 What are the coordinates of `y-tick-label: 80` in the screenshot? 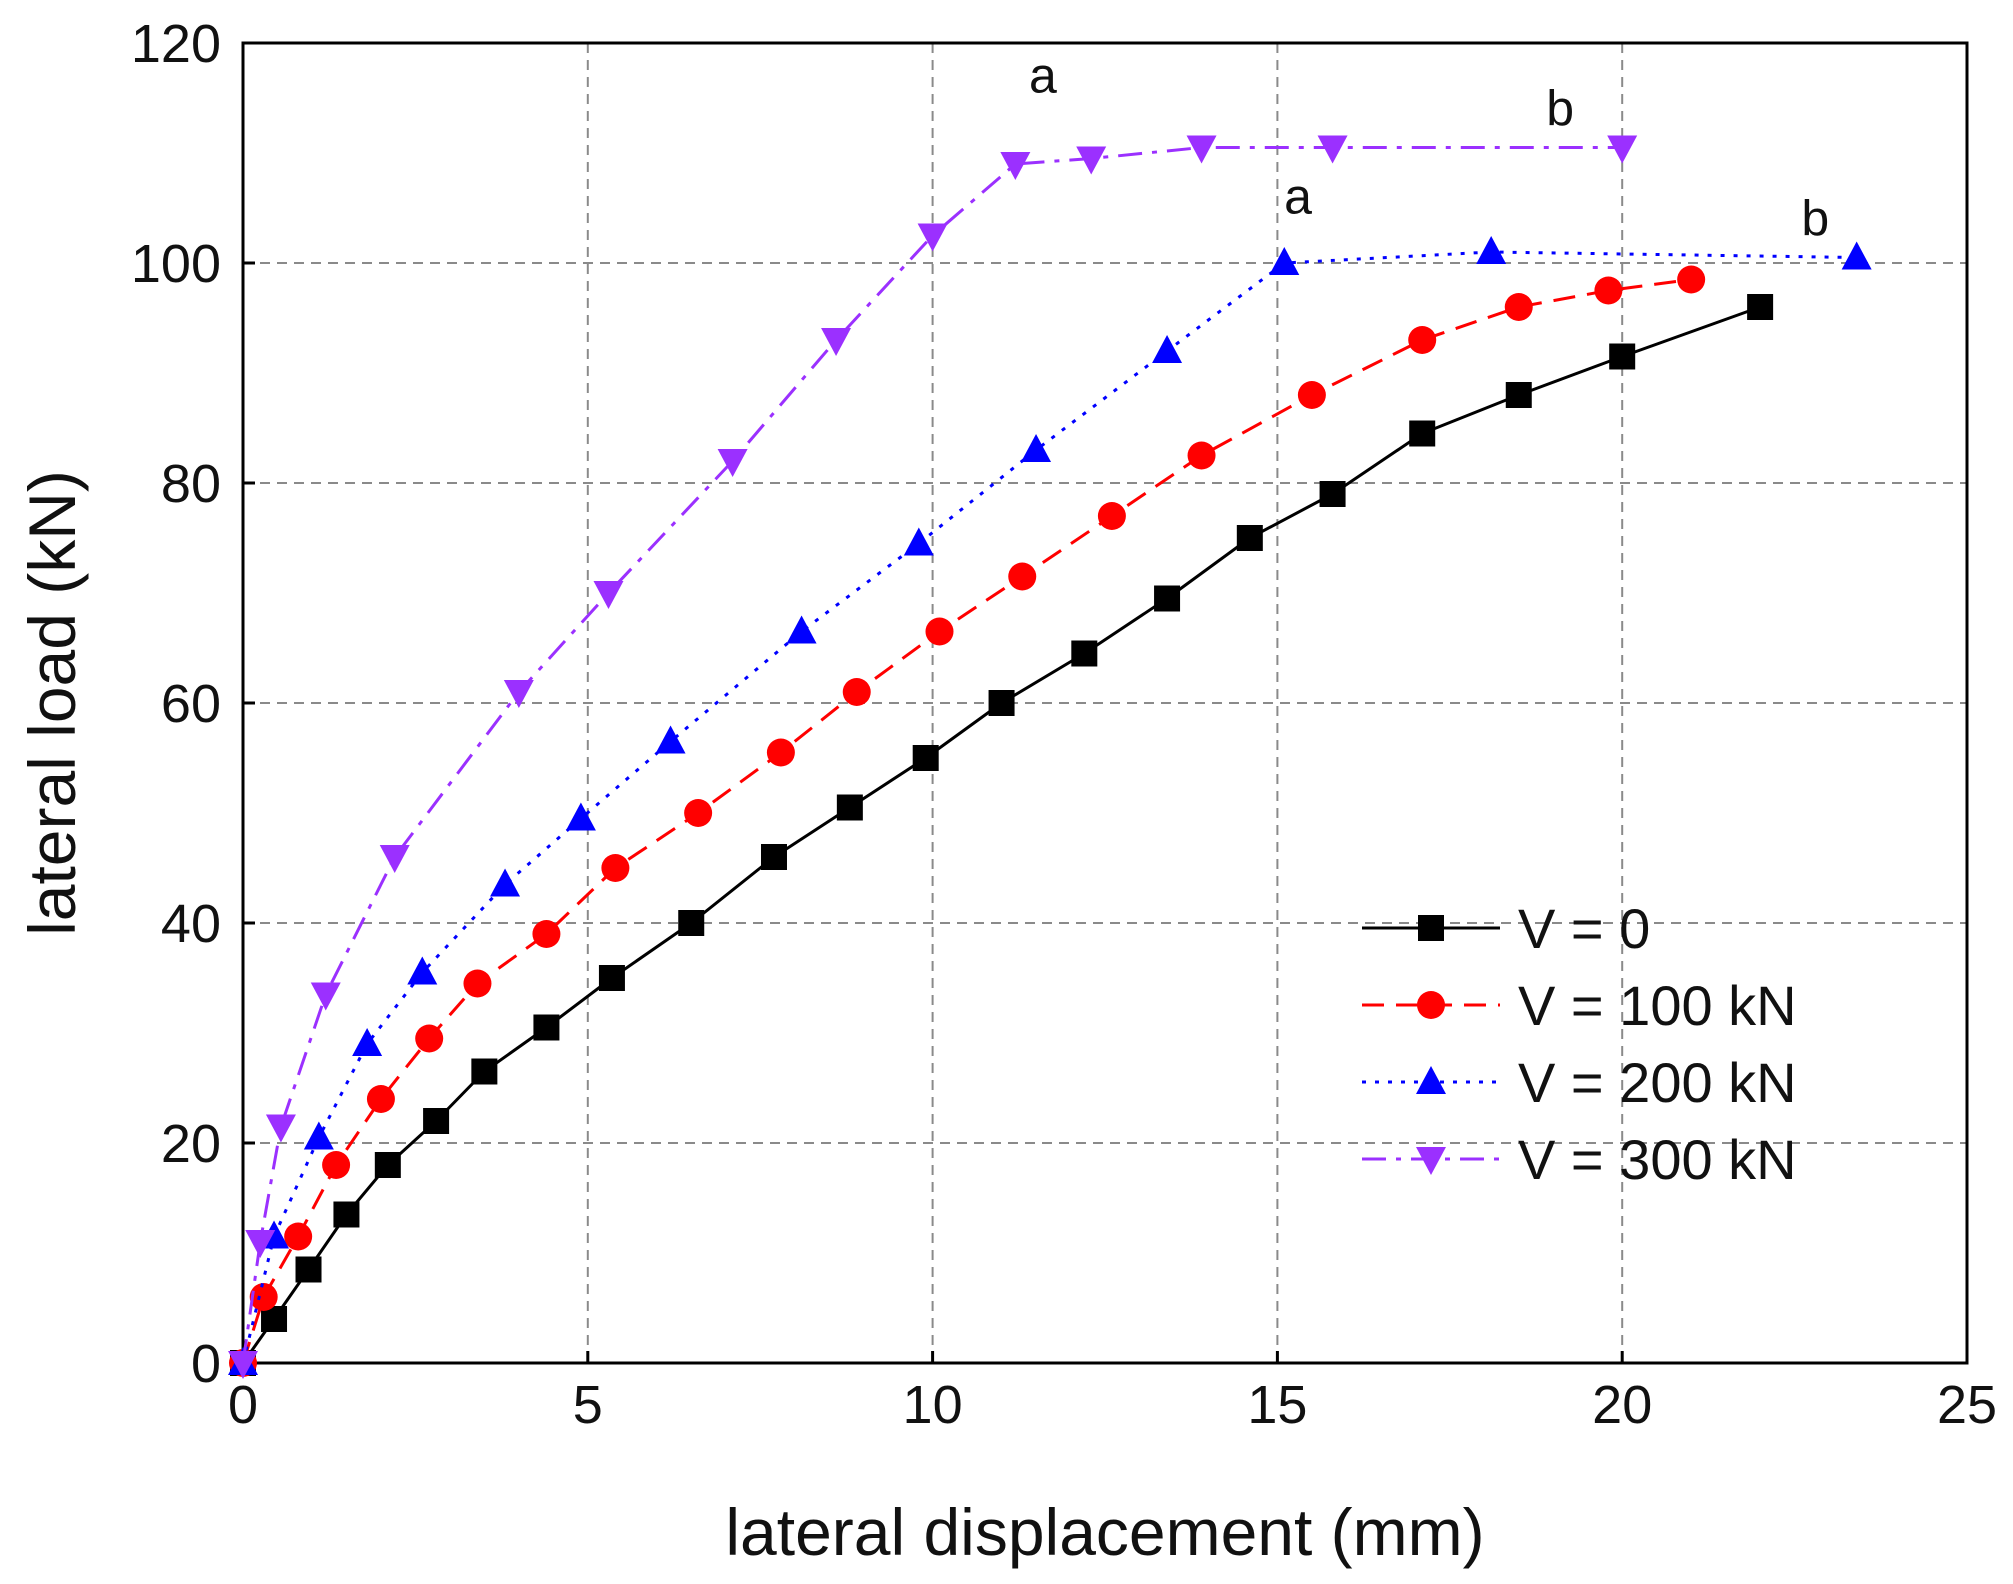 It's located at (191, 484).